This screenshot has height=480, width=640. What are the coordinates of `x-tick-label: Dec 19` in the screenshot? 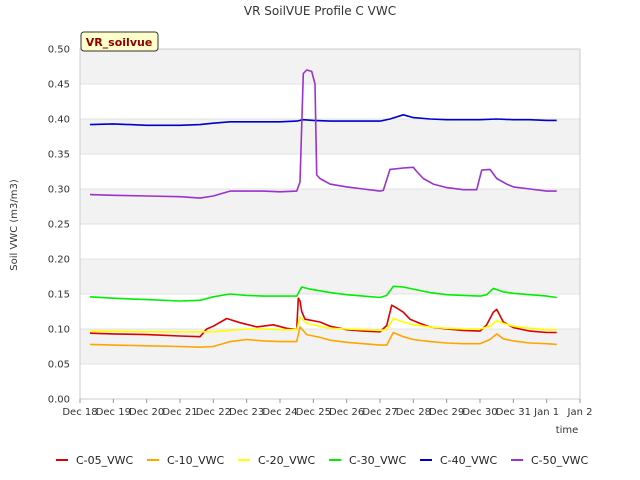 It's located at (113, 412).